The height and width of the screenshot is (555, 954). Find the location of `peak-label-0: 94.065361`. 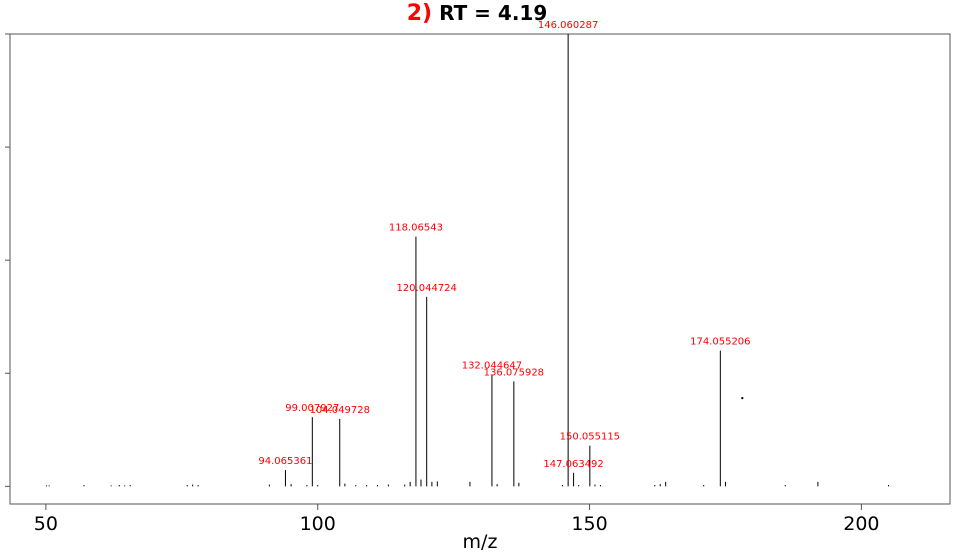

peak-label-0: 94.065361 is located at coordinates (285, 461).